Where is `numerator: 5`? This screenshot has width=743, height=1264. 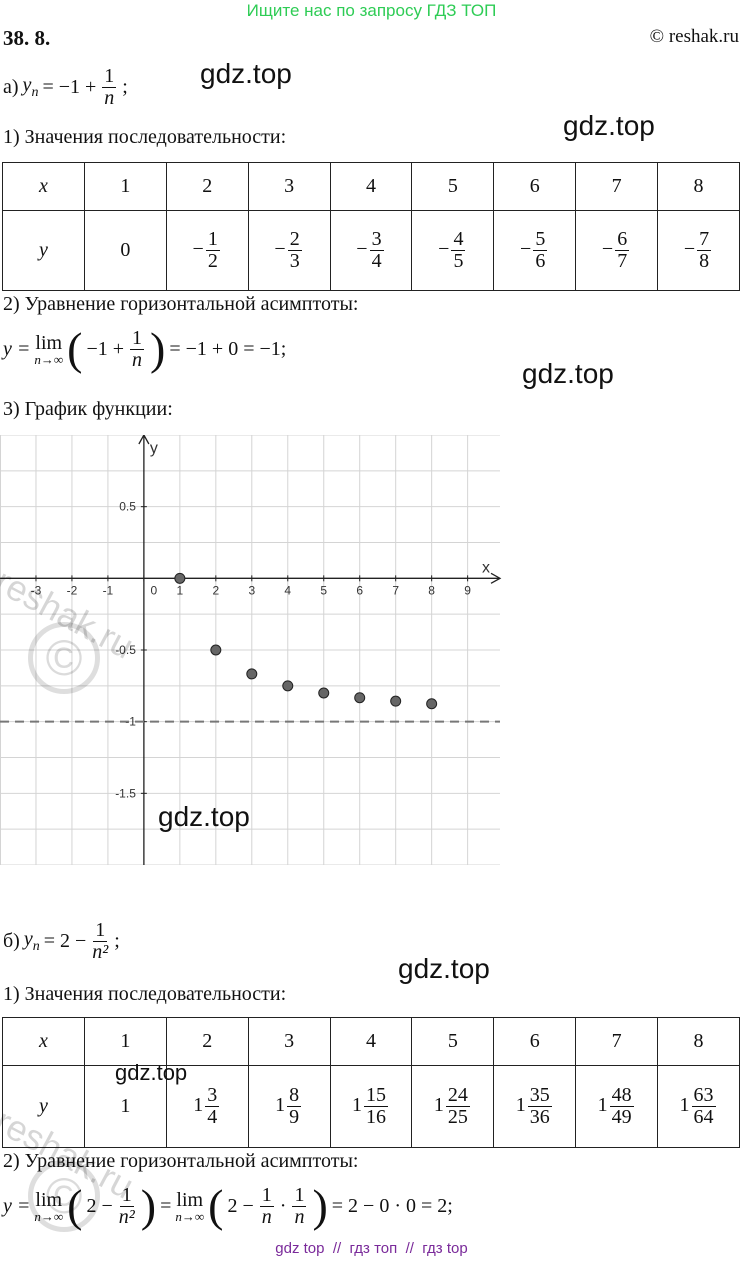 numerator: 5 is located at coordinates (540, 239).